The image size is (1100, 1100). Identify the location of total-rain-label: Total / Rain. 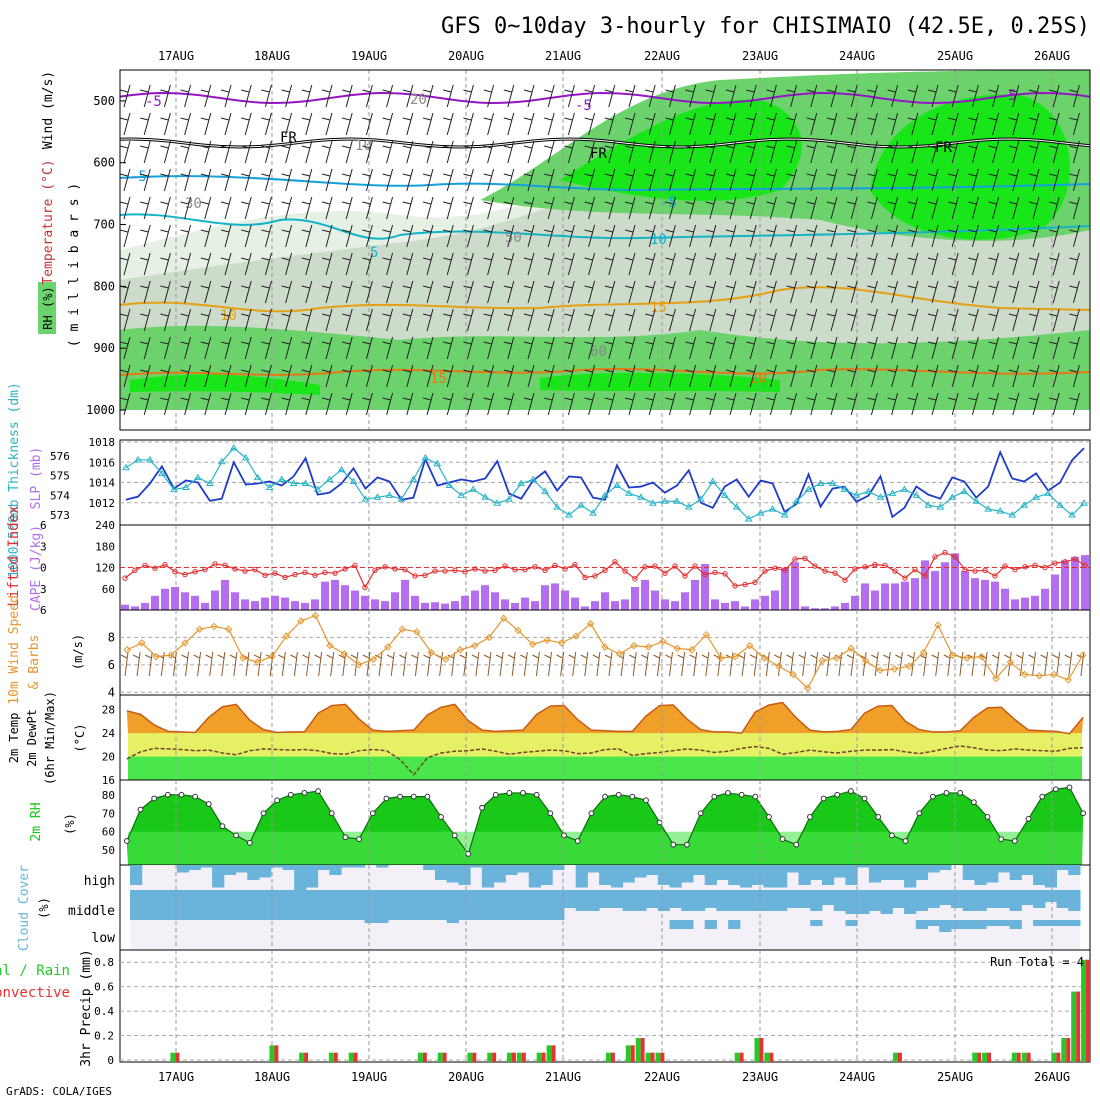
(35, 971).